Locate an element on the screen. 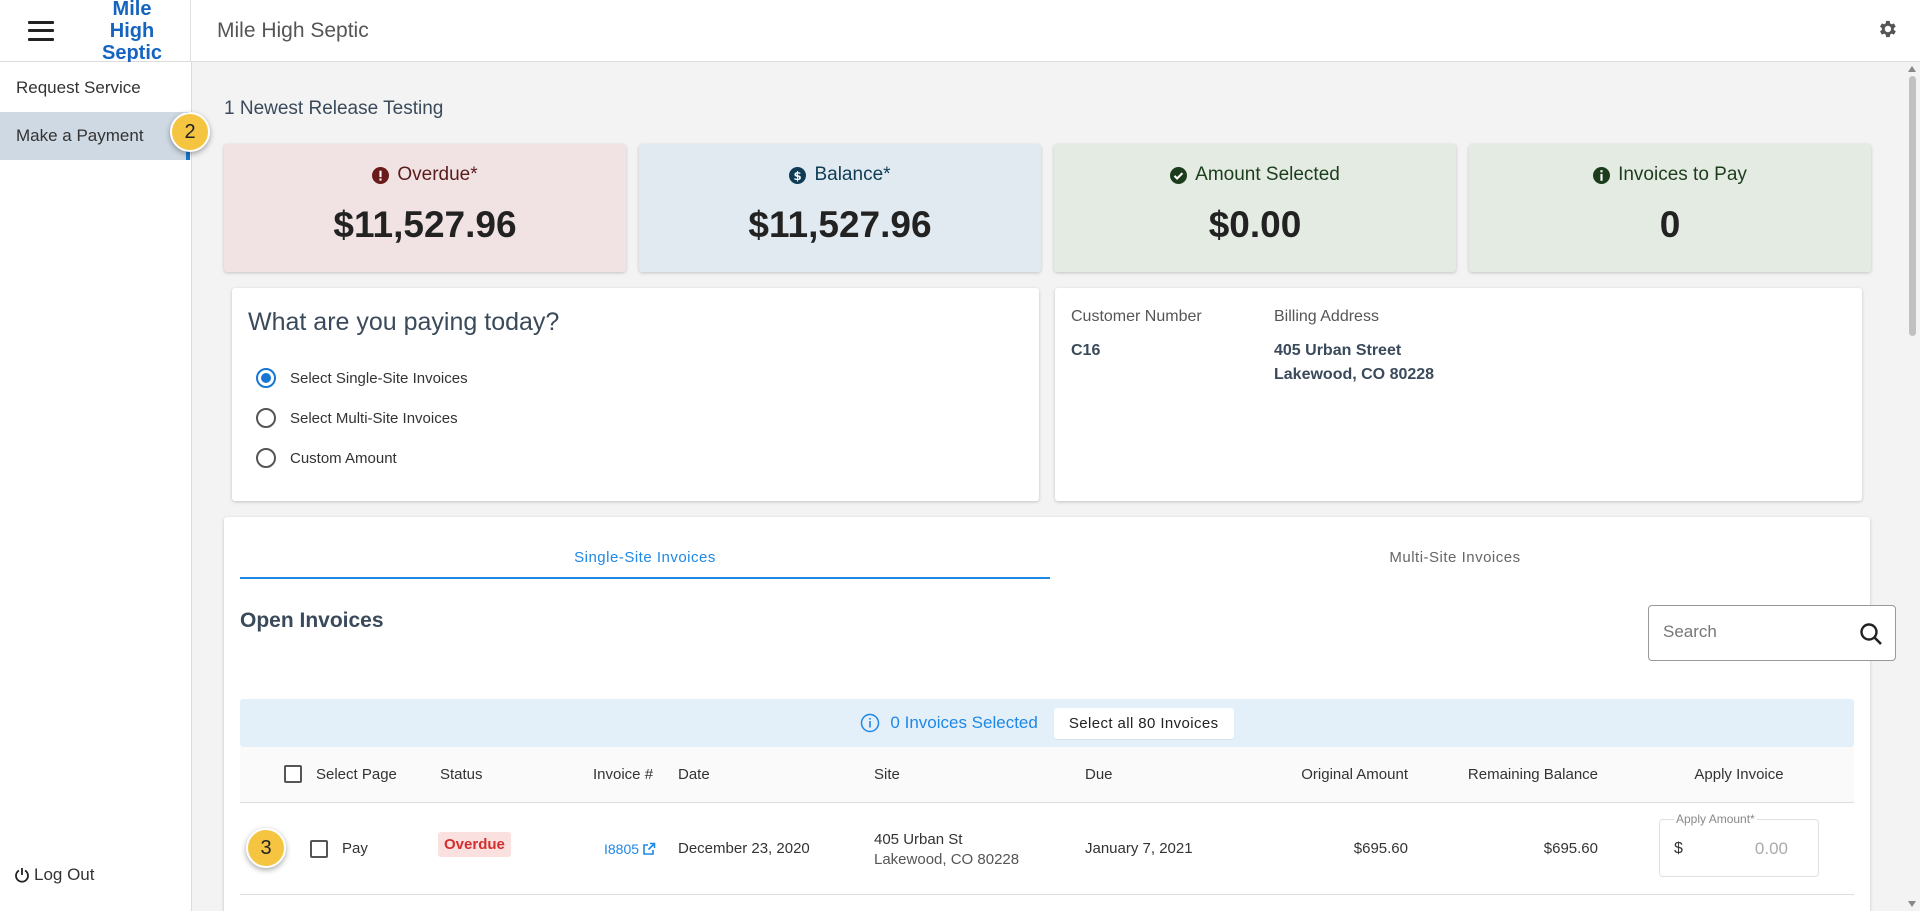 Image resolution: width=1920 pixels, height=911 pixels. sidebar-item-request-service: Request Service is located at coordinates (78, 87).